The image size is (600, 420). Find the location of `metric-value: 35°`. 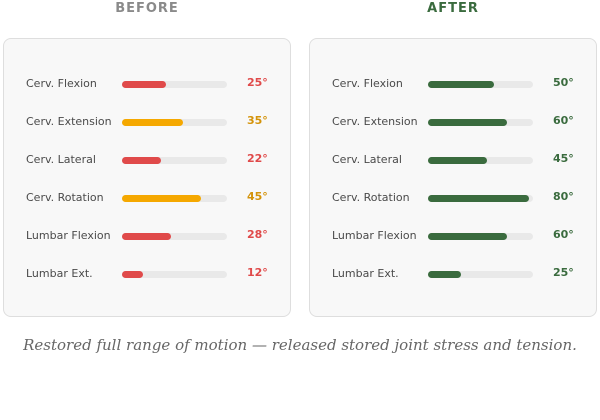

metric-value: 35° is located at coordinates (257, 120).